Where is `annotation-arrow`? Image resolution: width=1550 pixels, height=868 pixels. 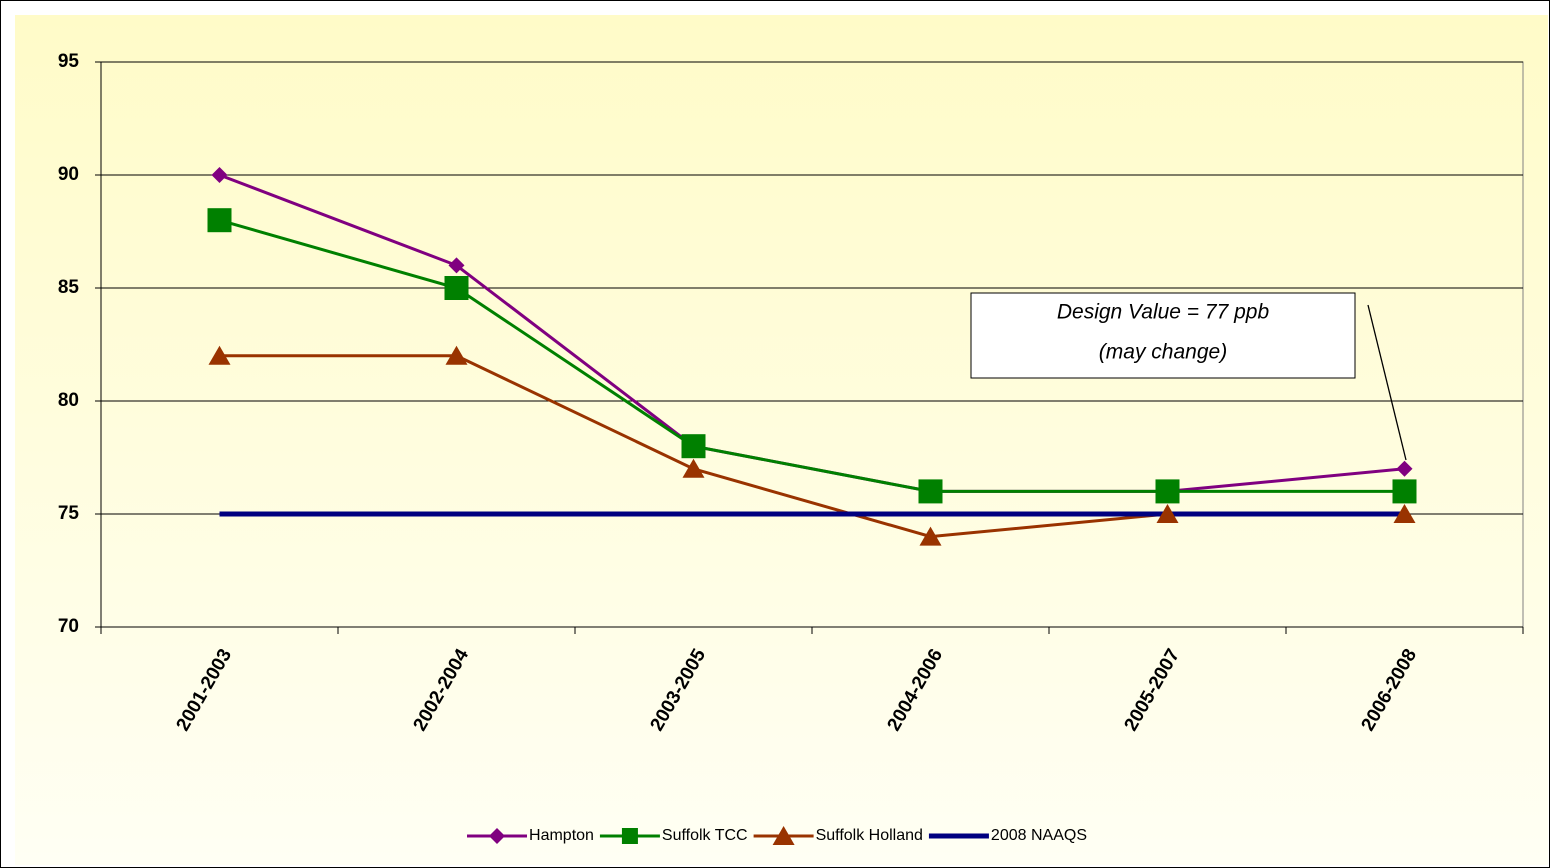
annotation-arrow is located at coordinates (1387, 382).